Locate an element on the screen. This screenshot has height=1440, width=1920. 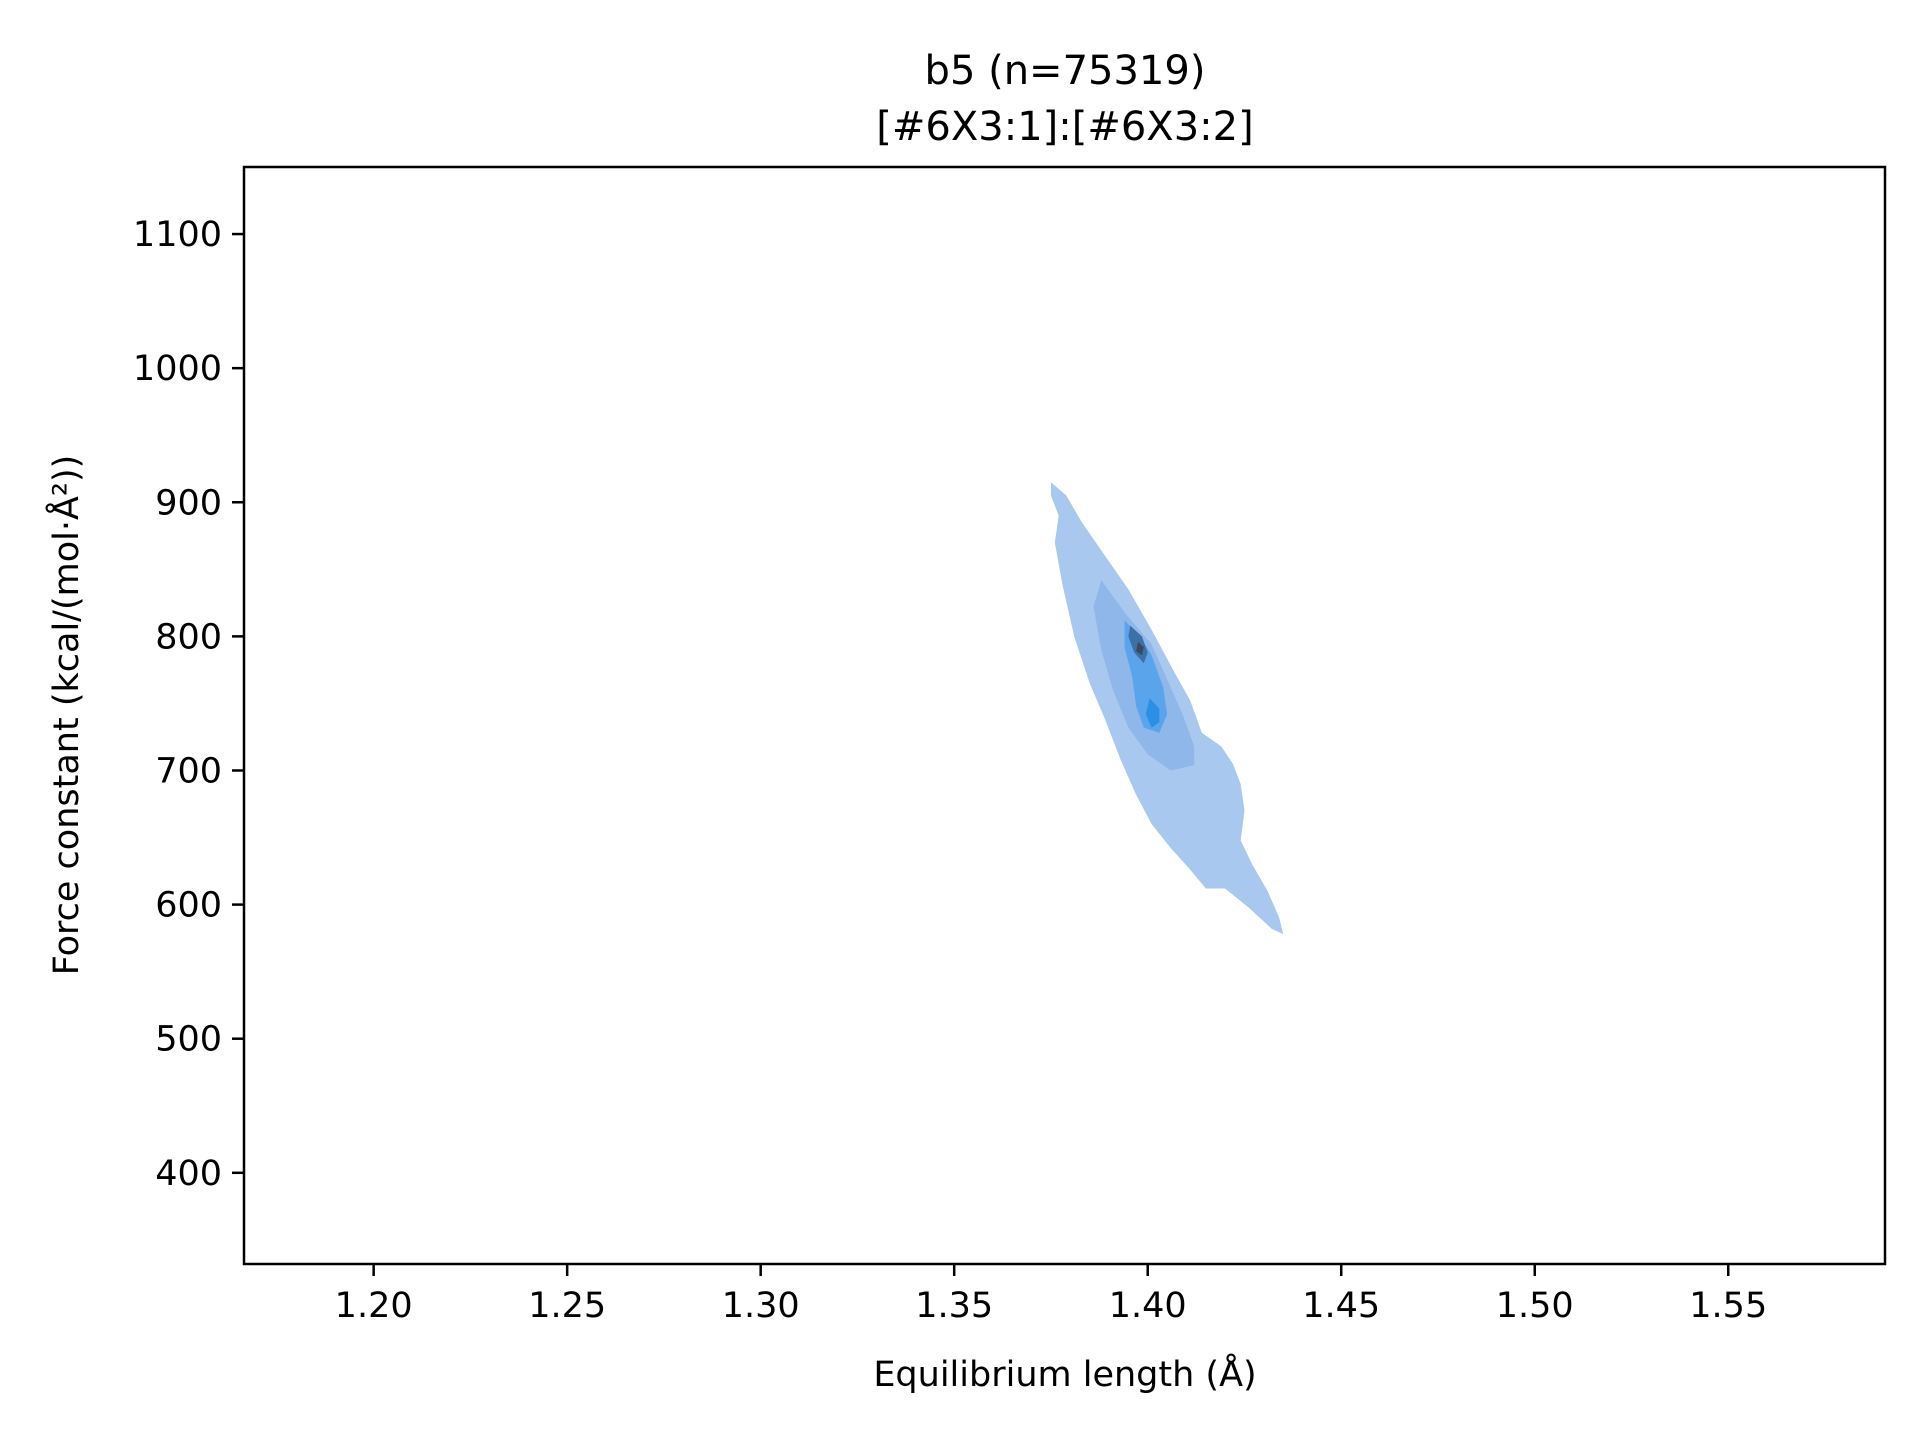
y-tick-label: 700 is located at coordinates (188, 771).